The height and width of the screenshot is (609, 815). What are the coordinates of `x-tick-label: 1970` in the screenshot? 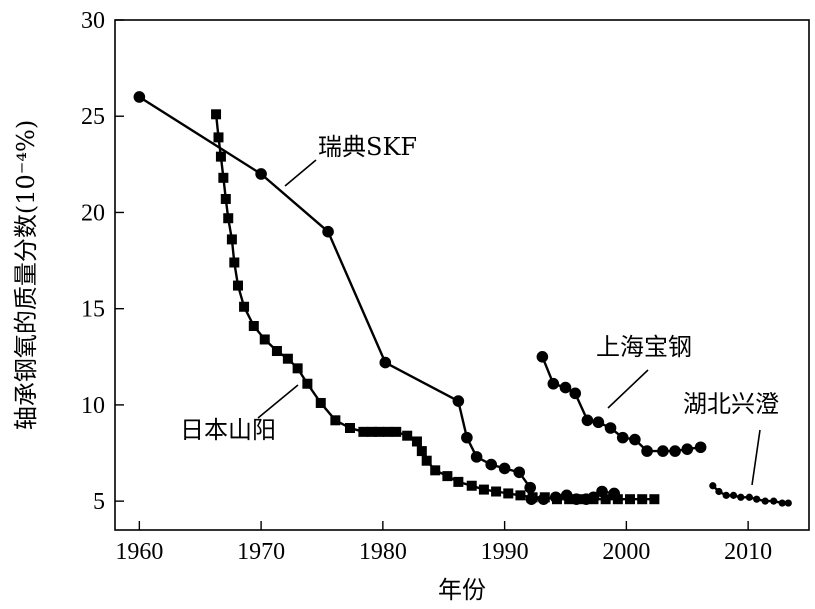 It's located at (261, 552).